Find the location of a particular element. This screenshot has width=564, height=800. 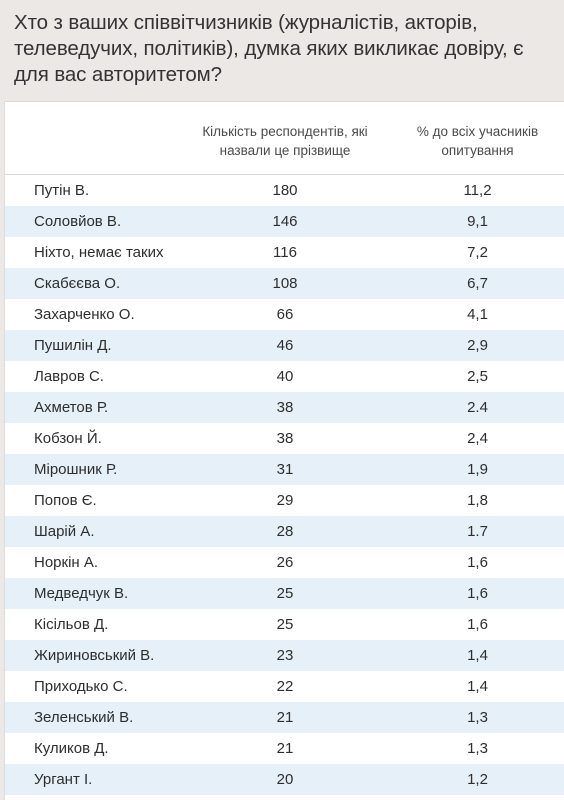

row-count: 22 is located at coordinates (285, 686).